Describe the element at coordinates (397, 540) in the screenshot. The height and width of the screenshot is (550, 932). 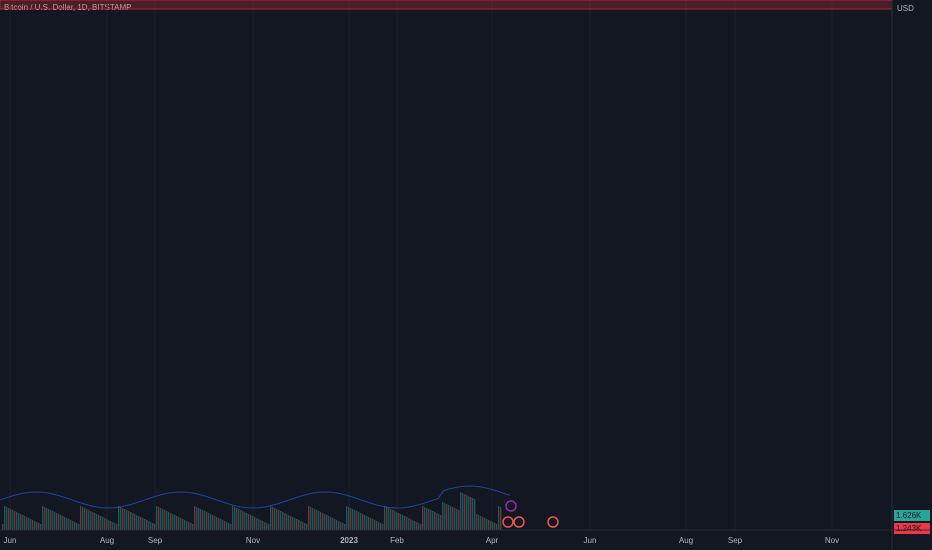
I see `x-tick-label: Feb` at that location.